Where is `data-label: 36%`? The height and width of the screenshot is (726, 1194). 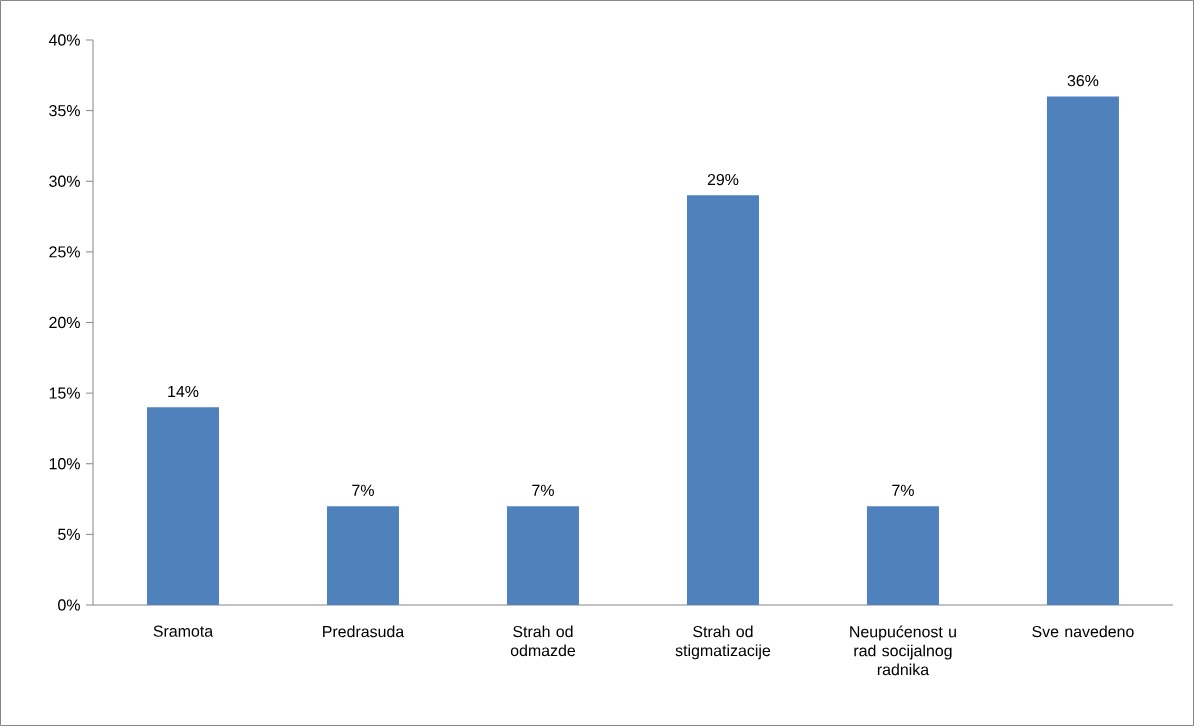
data-label: 36% is located at coordinates (1083, 81).